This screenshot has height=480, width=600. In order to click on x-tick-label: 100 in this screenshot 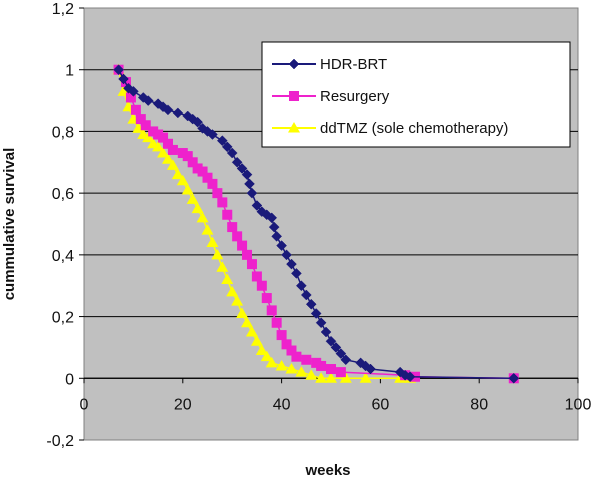, I will do `click(578, 404)`.